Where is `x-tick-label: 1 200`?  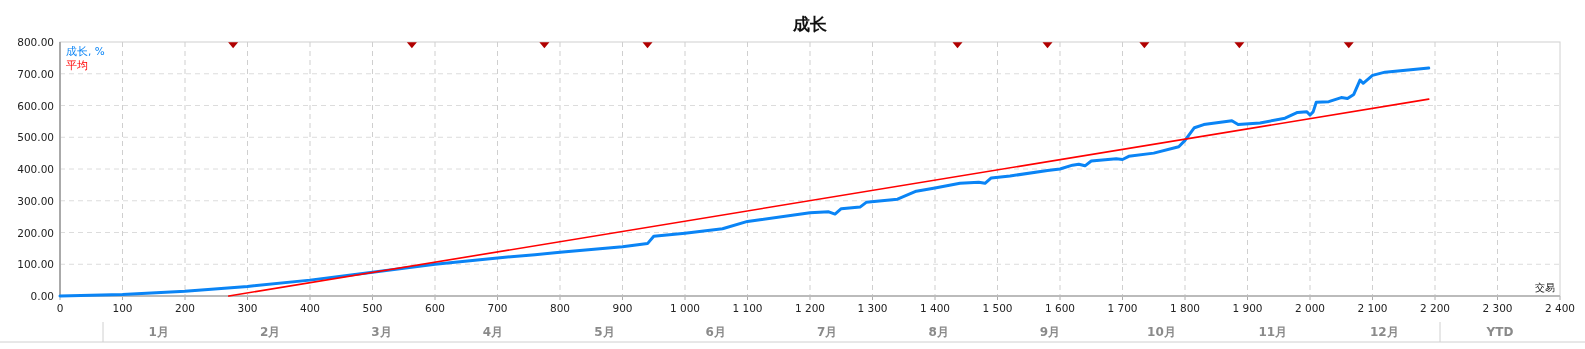 x-tick-label: 1 200 is located at coordinates (810, 308).